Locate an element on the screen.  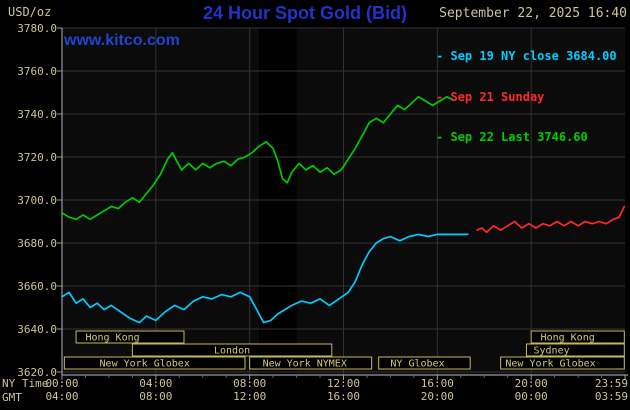
x-tick-label-ny: 00:00 is located at coordinates (61, 383).